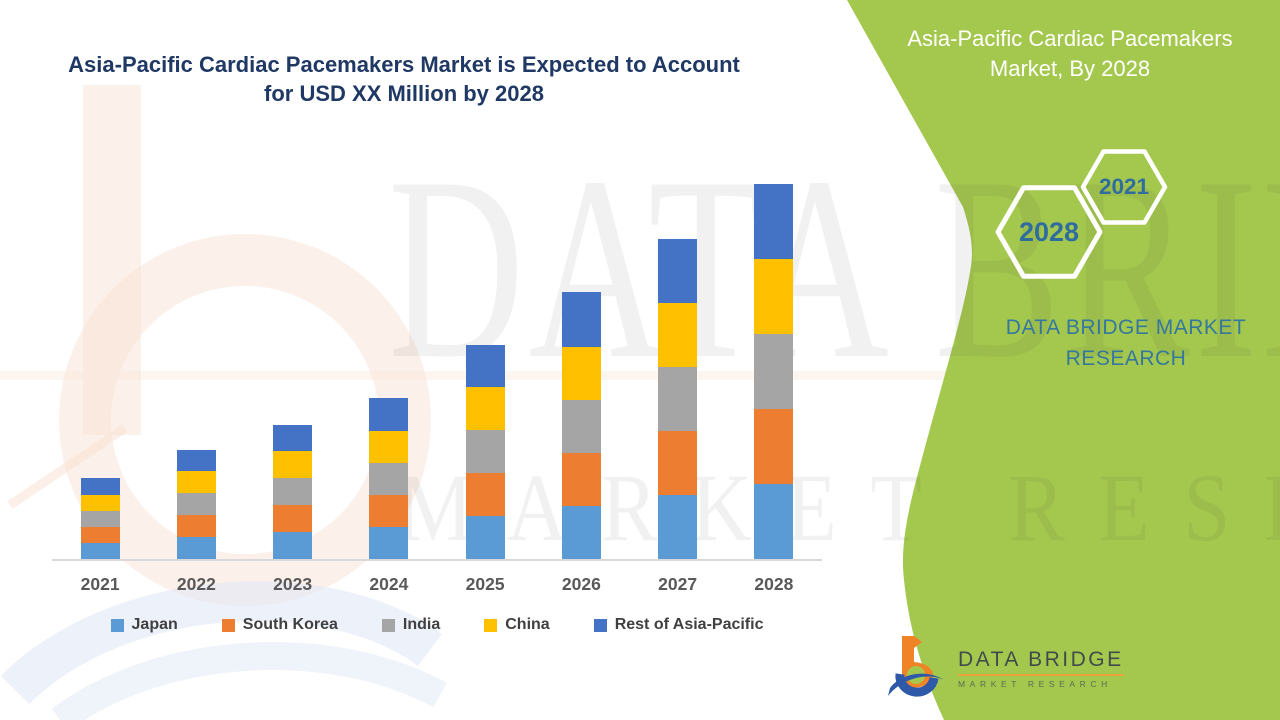 The height and width of the screenshot is (720, 1280). Describe the element at coordinates (581, 319) in the screenshot. I see `bar-segment-2026-rest-of-asia-pacific` at that location.